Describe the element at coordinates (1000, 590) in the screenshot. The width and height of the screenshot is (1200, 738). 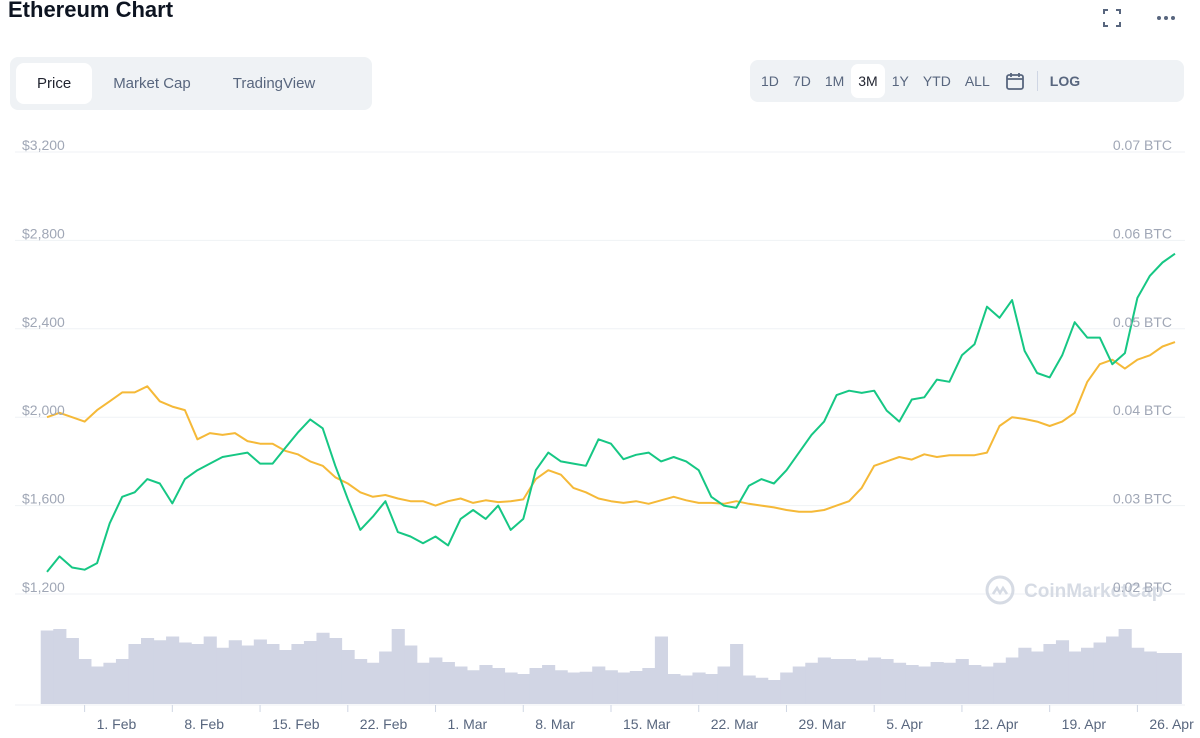
I see `coinmarketcap-logo-icon` at that location.